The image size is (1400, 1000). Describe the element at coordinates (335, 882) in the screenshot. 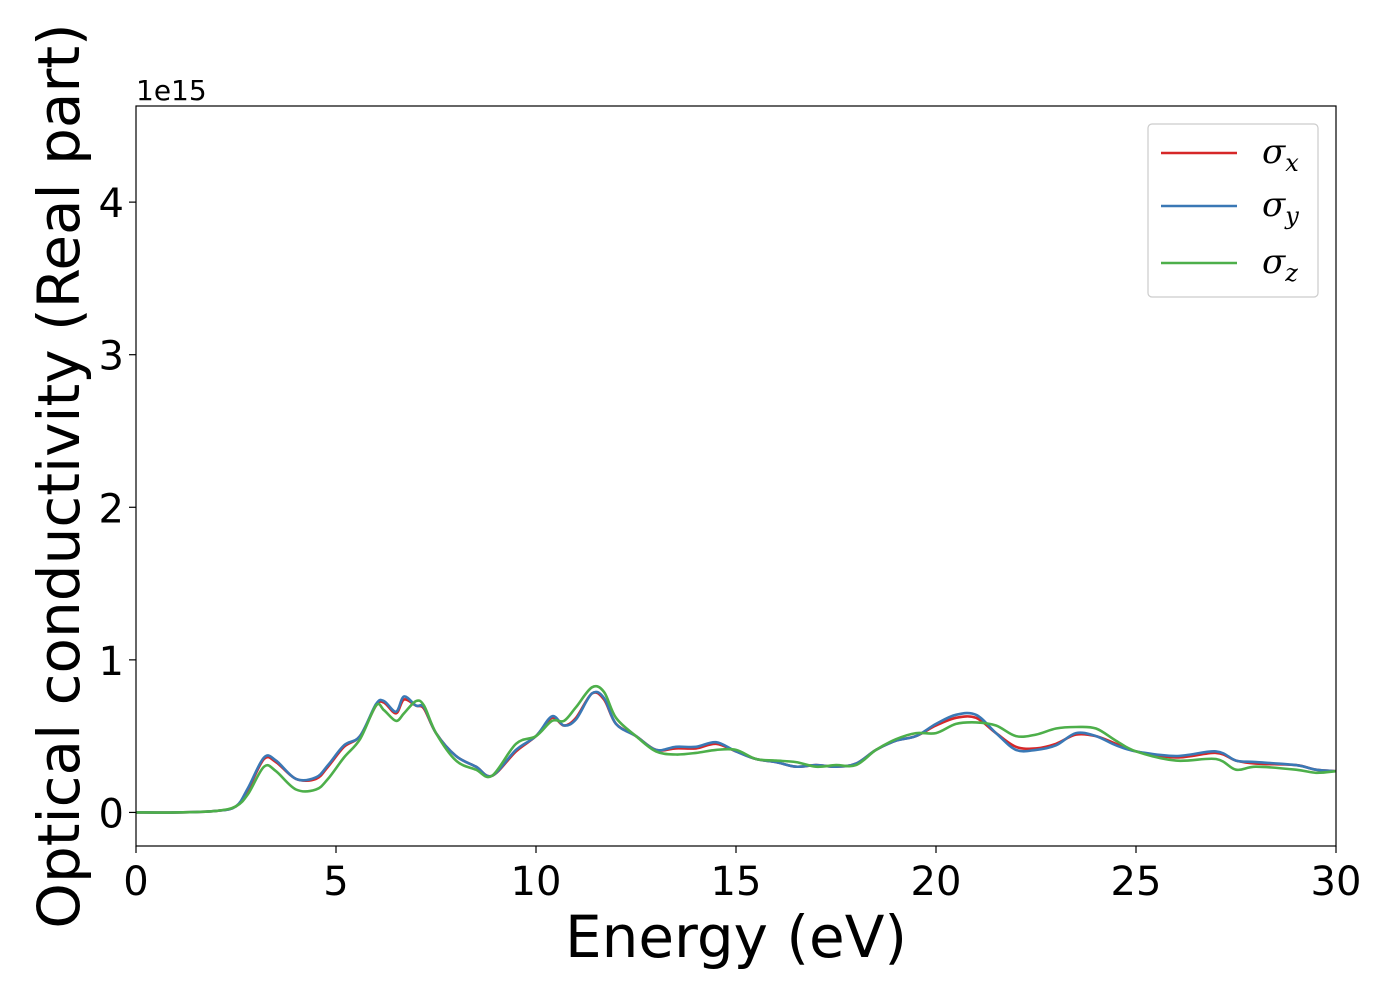

I see `x-tick-label: 5` at that location.